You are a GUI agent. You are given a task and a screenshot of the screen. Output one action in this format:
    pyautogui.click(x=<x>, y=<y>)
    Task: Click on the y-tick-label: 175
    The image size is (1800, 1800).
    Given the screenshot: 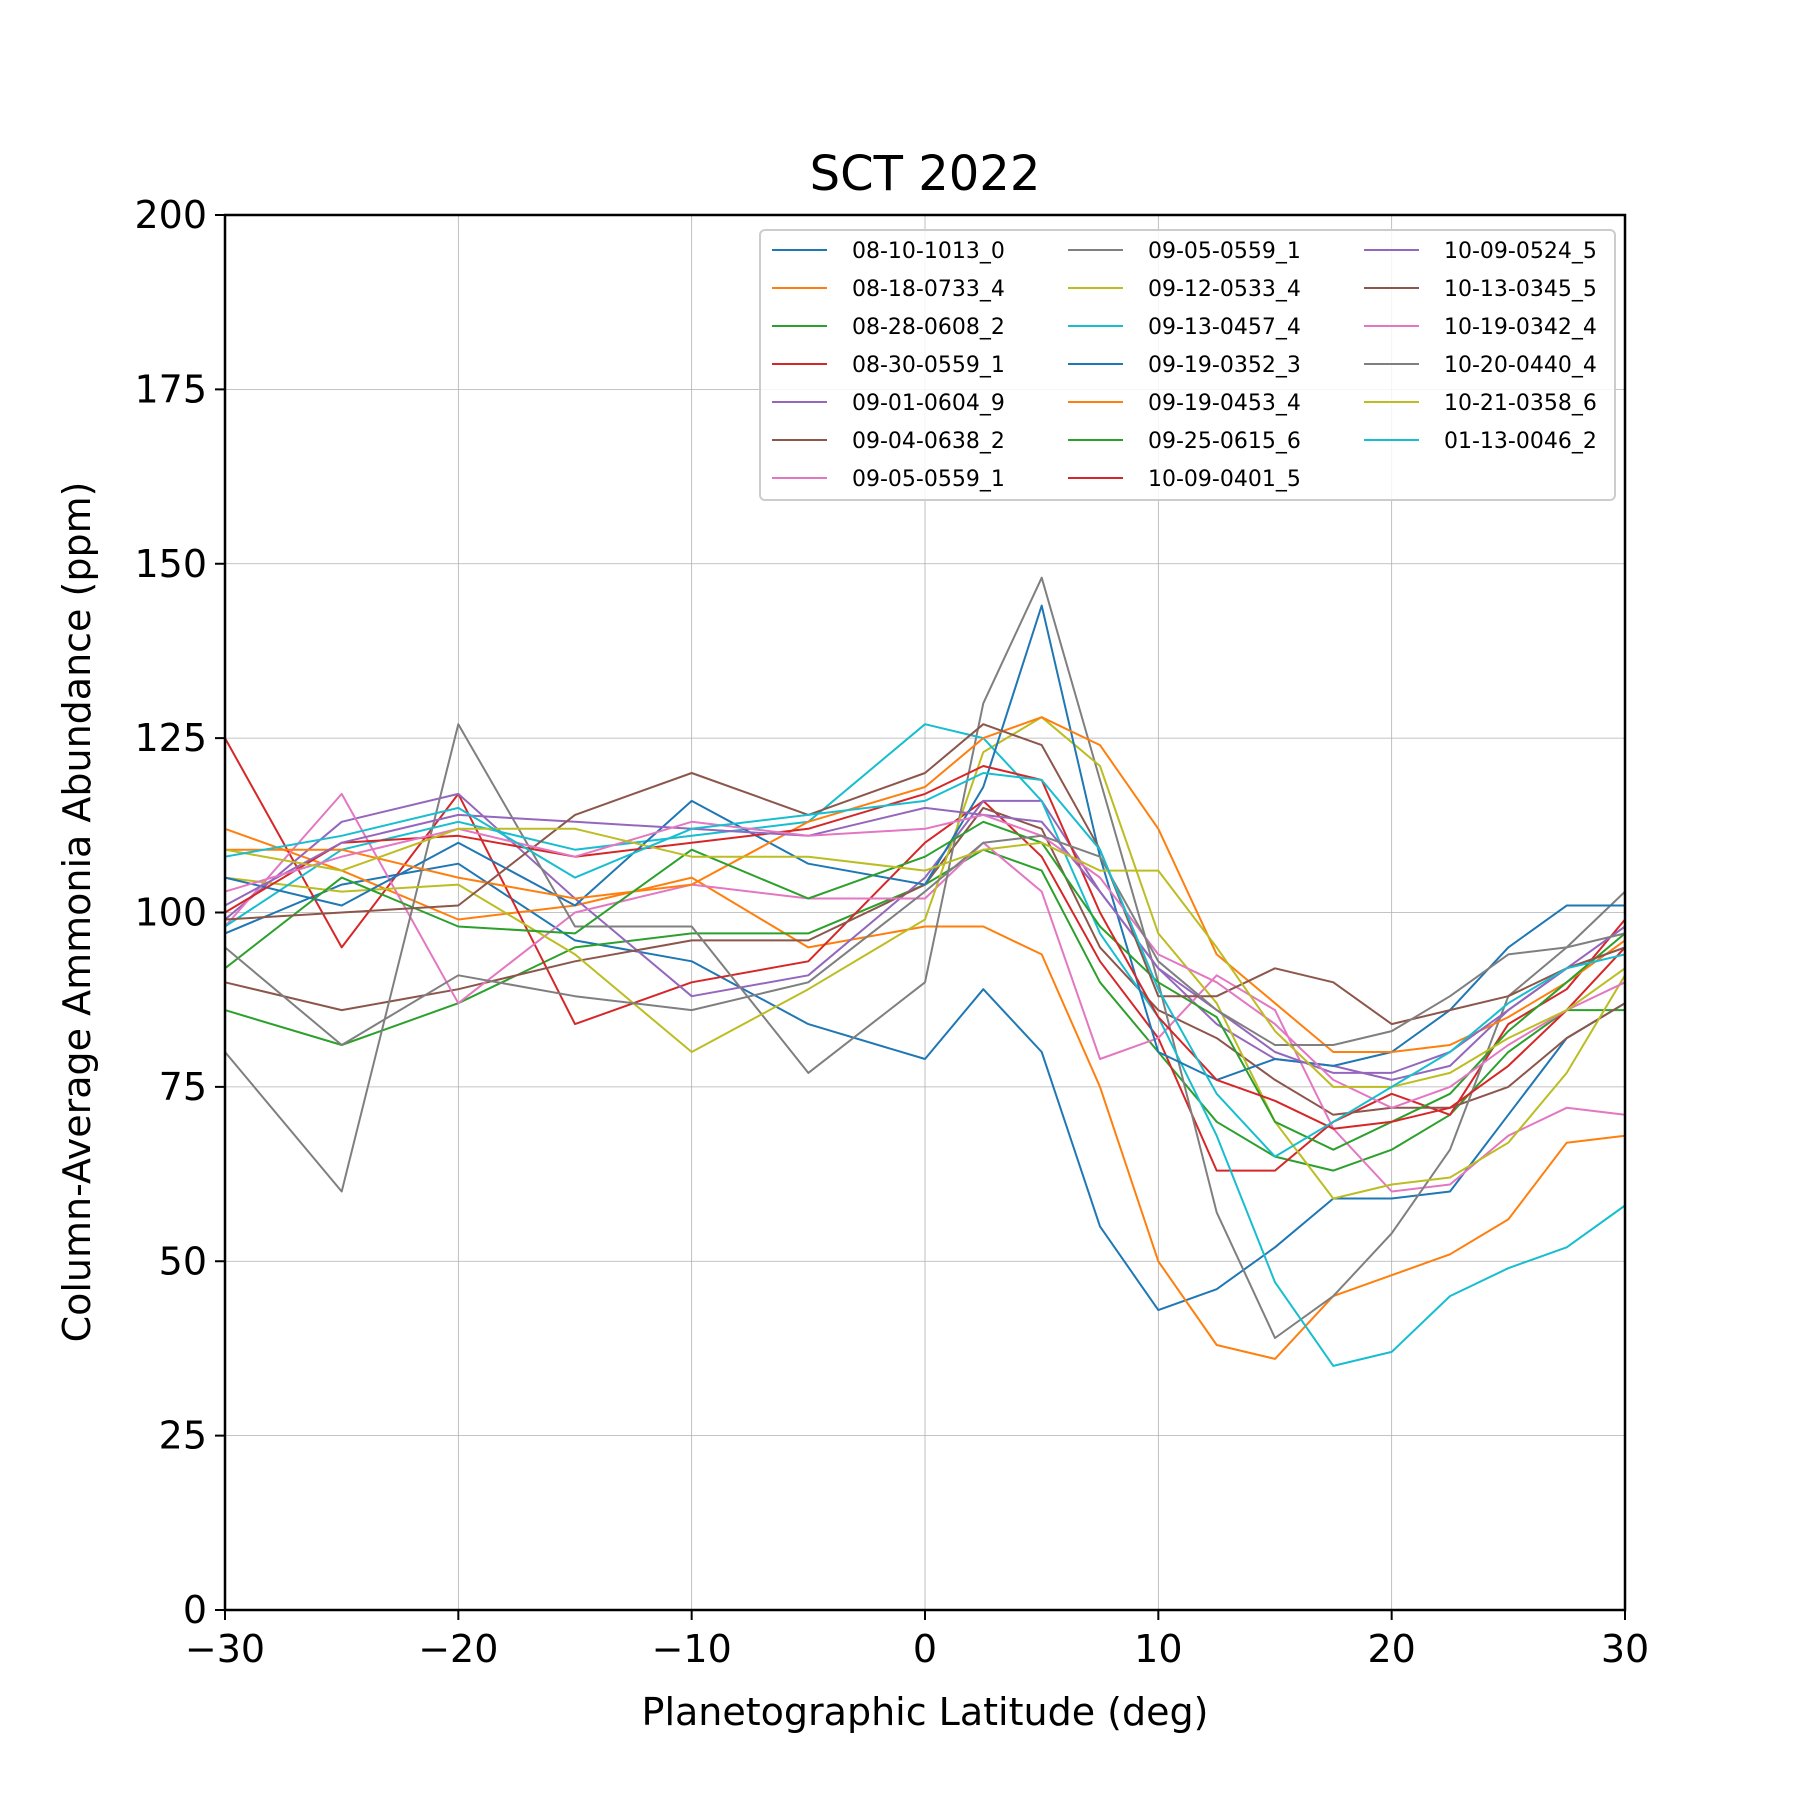 What is the action you would take?
    pyautogui.click(x=170, y=389)
    